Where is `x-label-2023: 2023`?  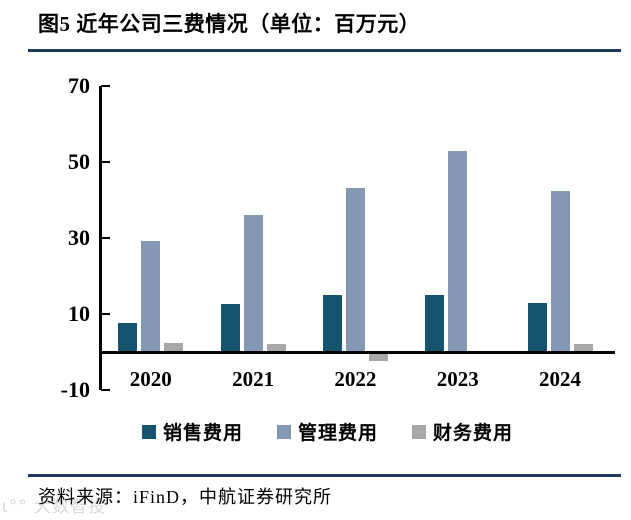
x-label-2023: 2023 is located at coordinates (457, 379).